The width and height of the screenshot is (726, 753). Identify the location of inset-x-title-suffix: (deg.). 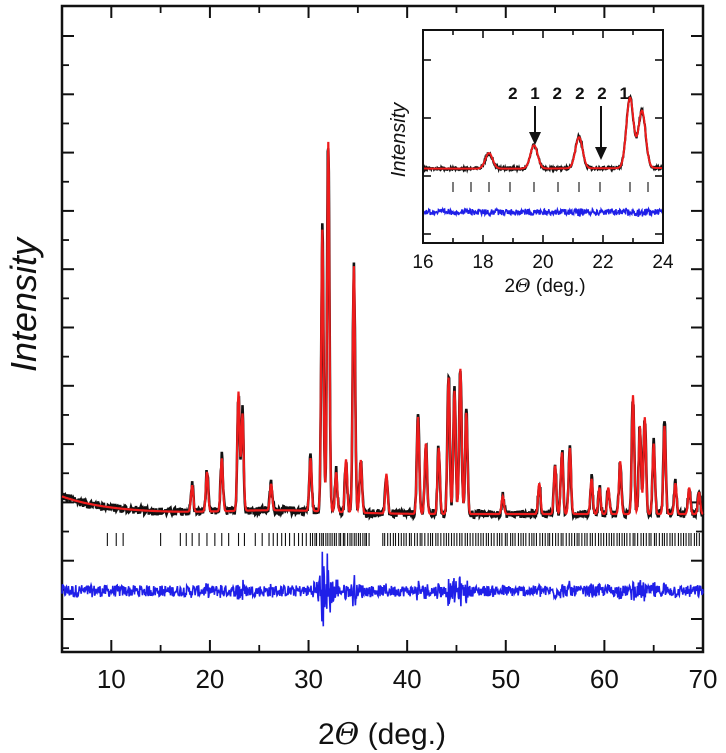
(558, 286).